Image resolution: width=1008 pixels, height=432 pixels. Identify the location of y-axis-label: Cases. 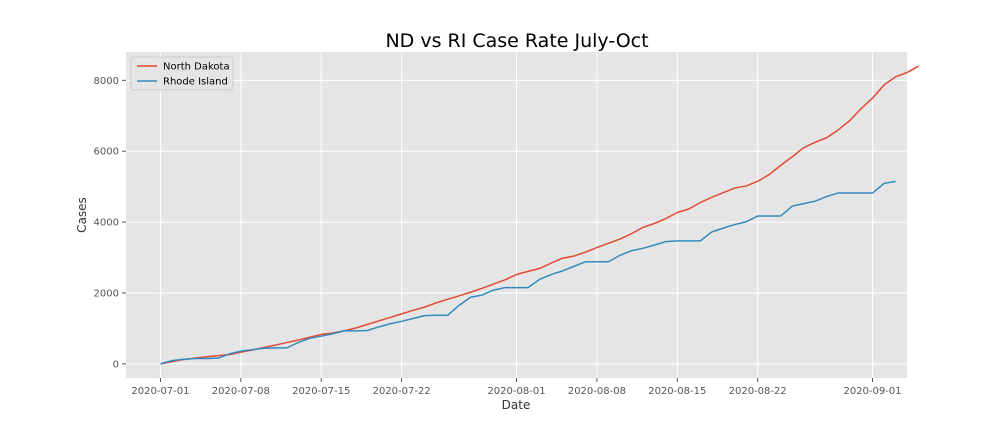
(82, 215).